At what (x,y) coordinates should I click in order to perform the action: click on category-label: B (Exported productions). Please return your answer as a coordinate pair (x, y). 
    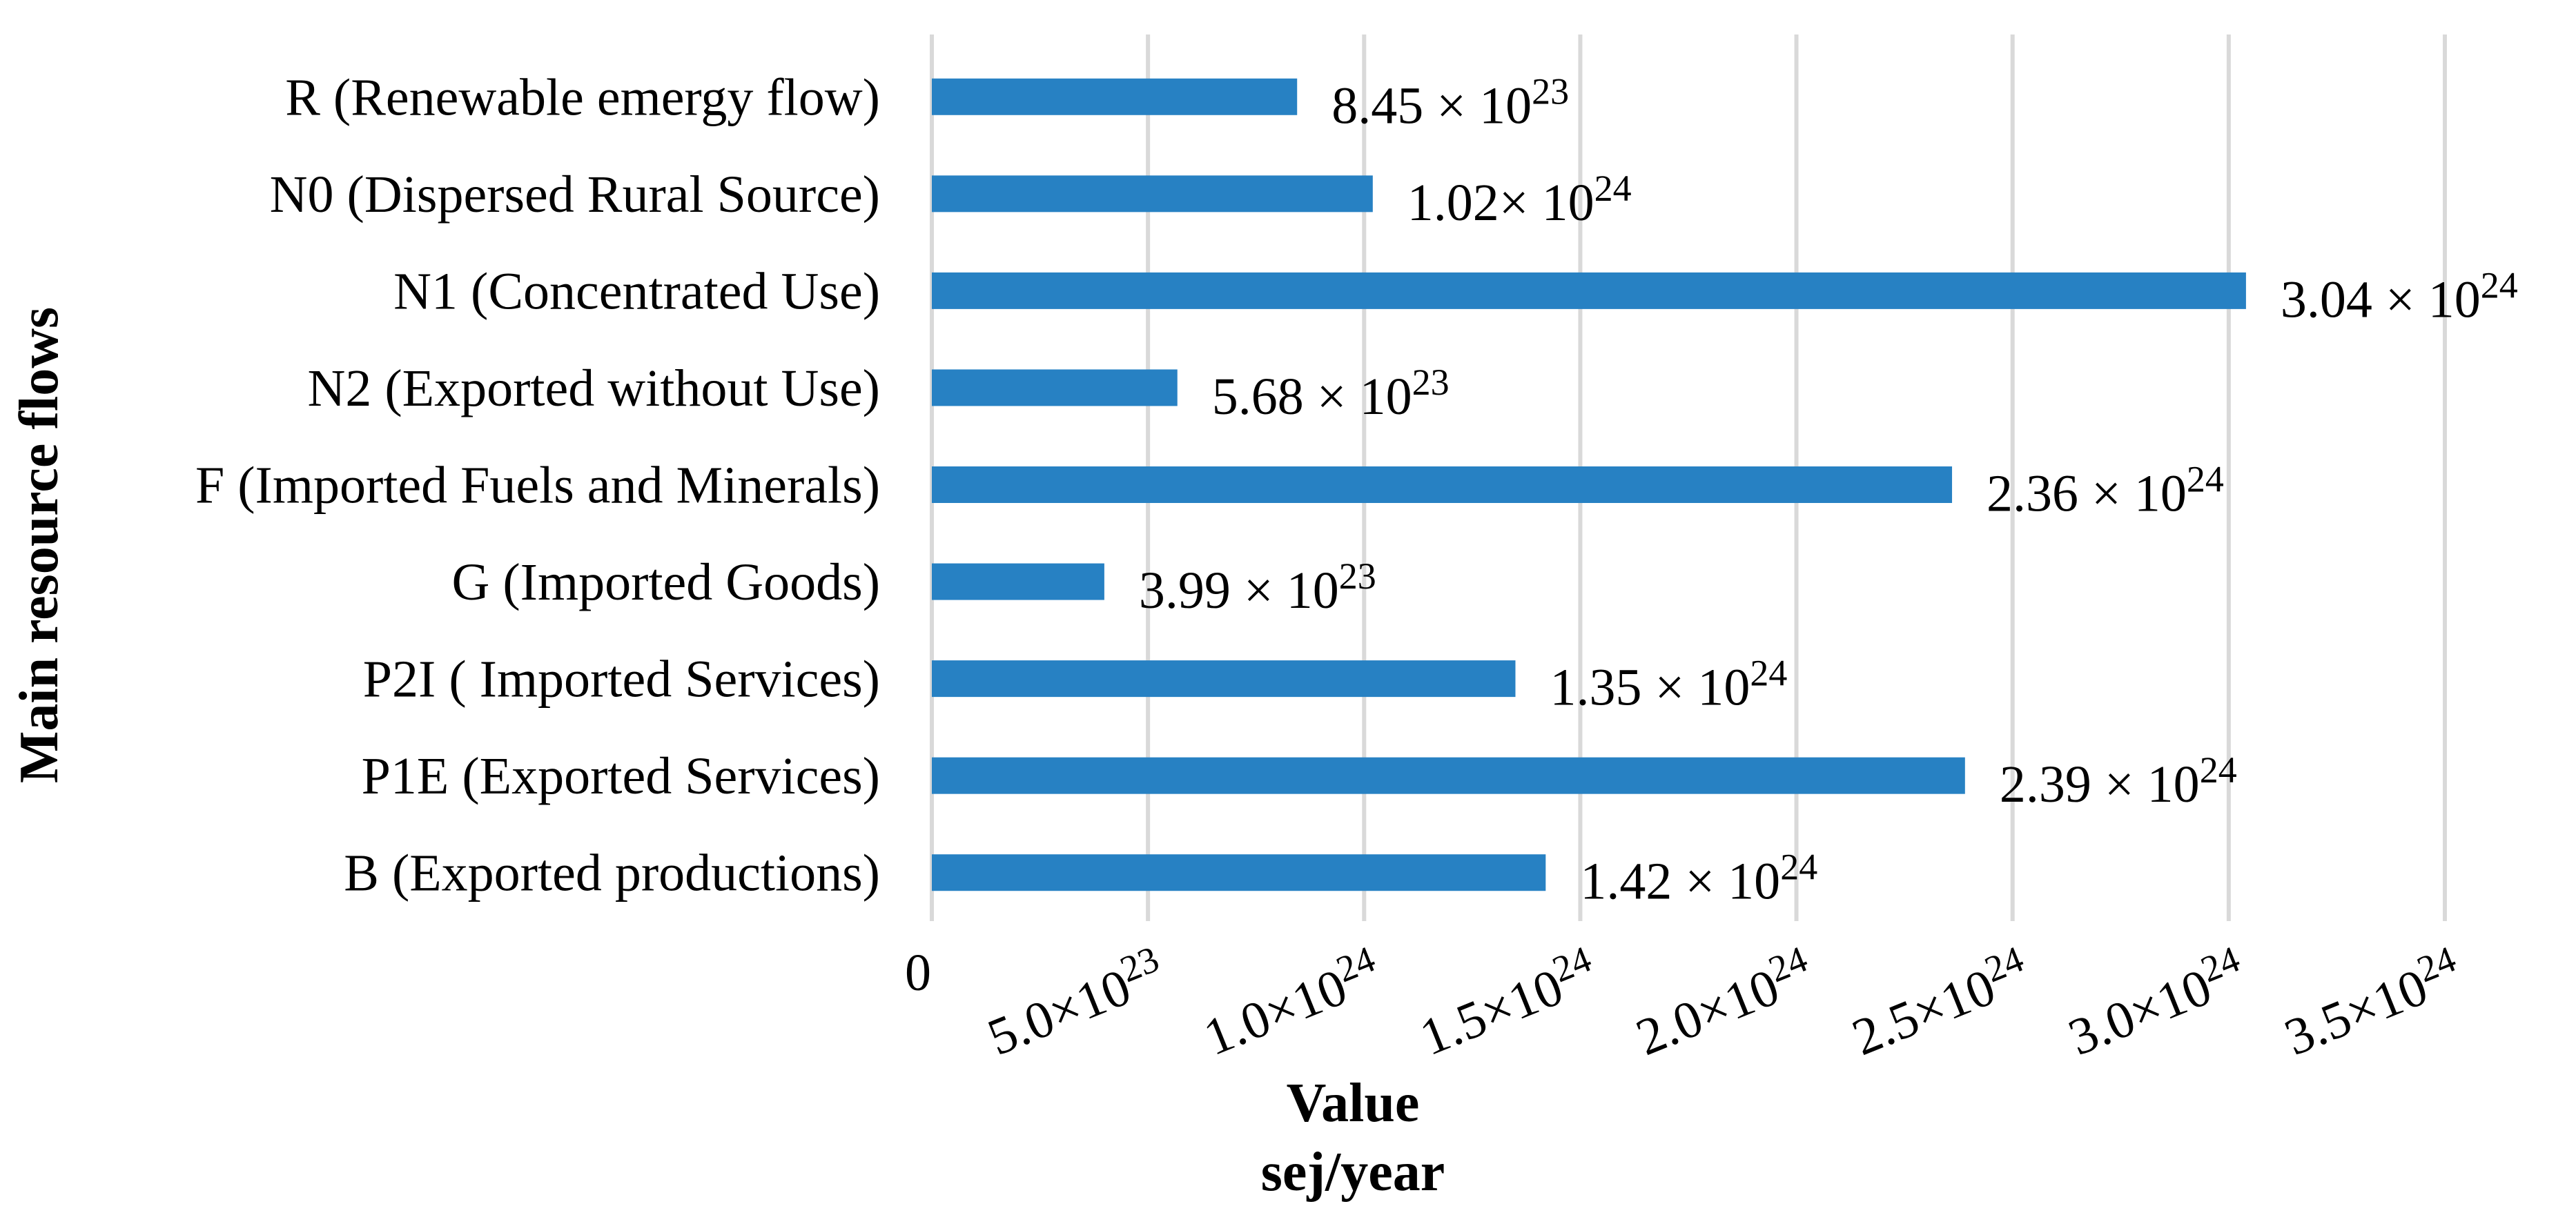
    Looking at the image, I should click on (612, 873).